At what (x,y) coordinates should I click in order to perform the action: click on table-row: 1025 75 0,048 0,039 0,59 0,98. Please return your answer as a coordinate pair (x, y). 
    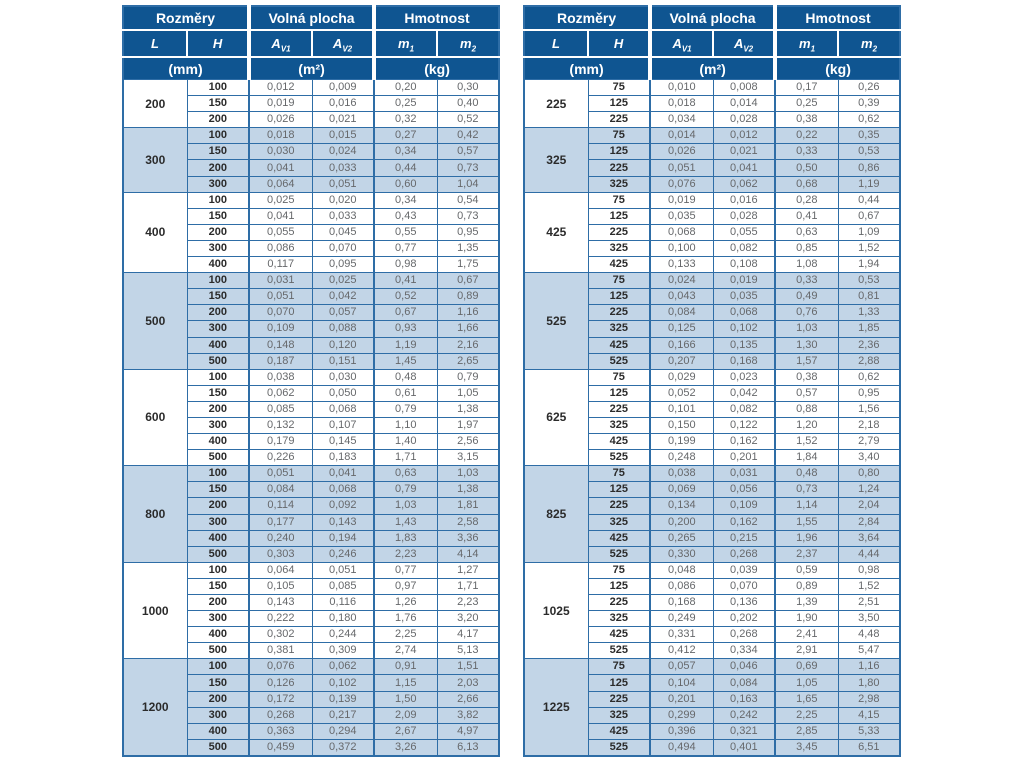
    Looking at the image, I should click on (712, 610).